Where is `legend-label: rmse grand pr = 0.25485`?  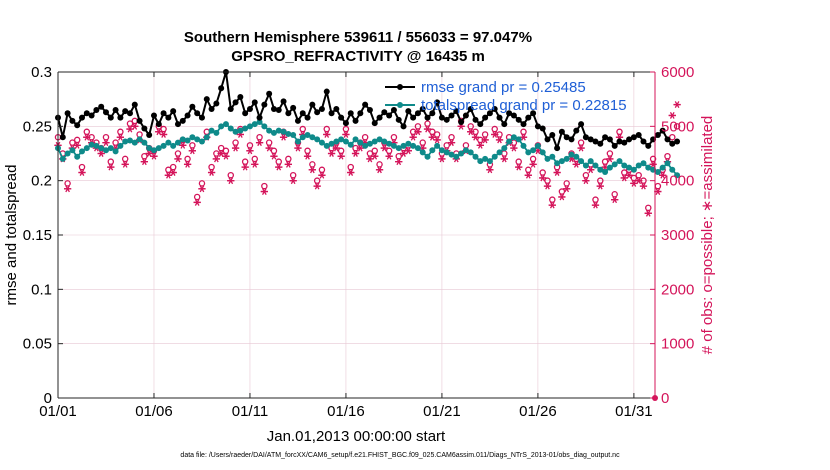 legend-label: rmse grand pr = 0.25485 is located at coordinates (503, 87).